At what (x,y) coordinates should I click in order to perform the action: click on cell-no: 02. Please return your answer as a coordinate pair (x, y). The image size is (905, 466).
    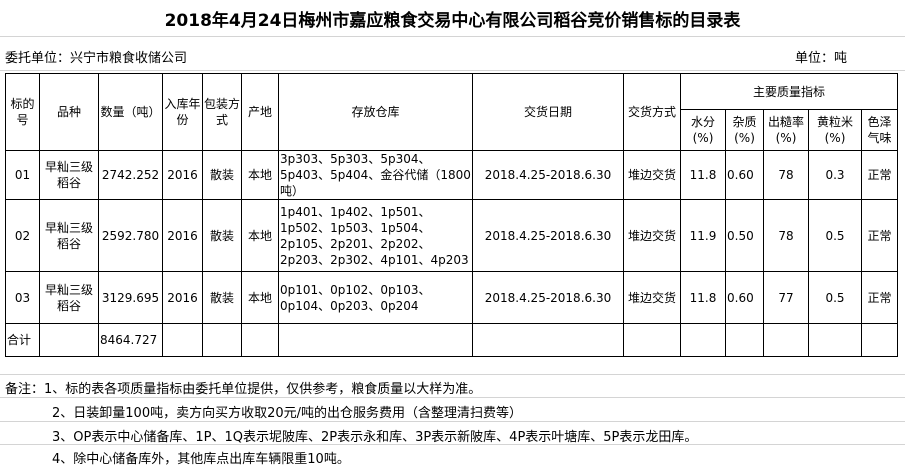
    Looking at the image, I should click on (22, 235).